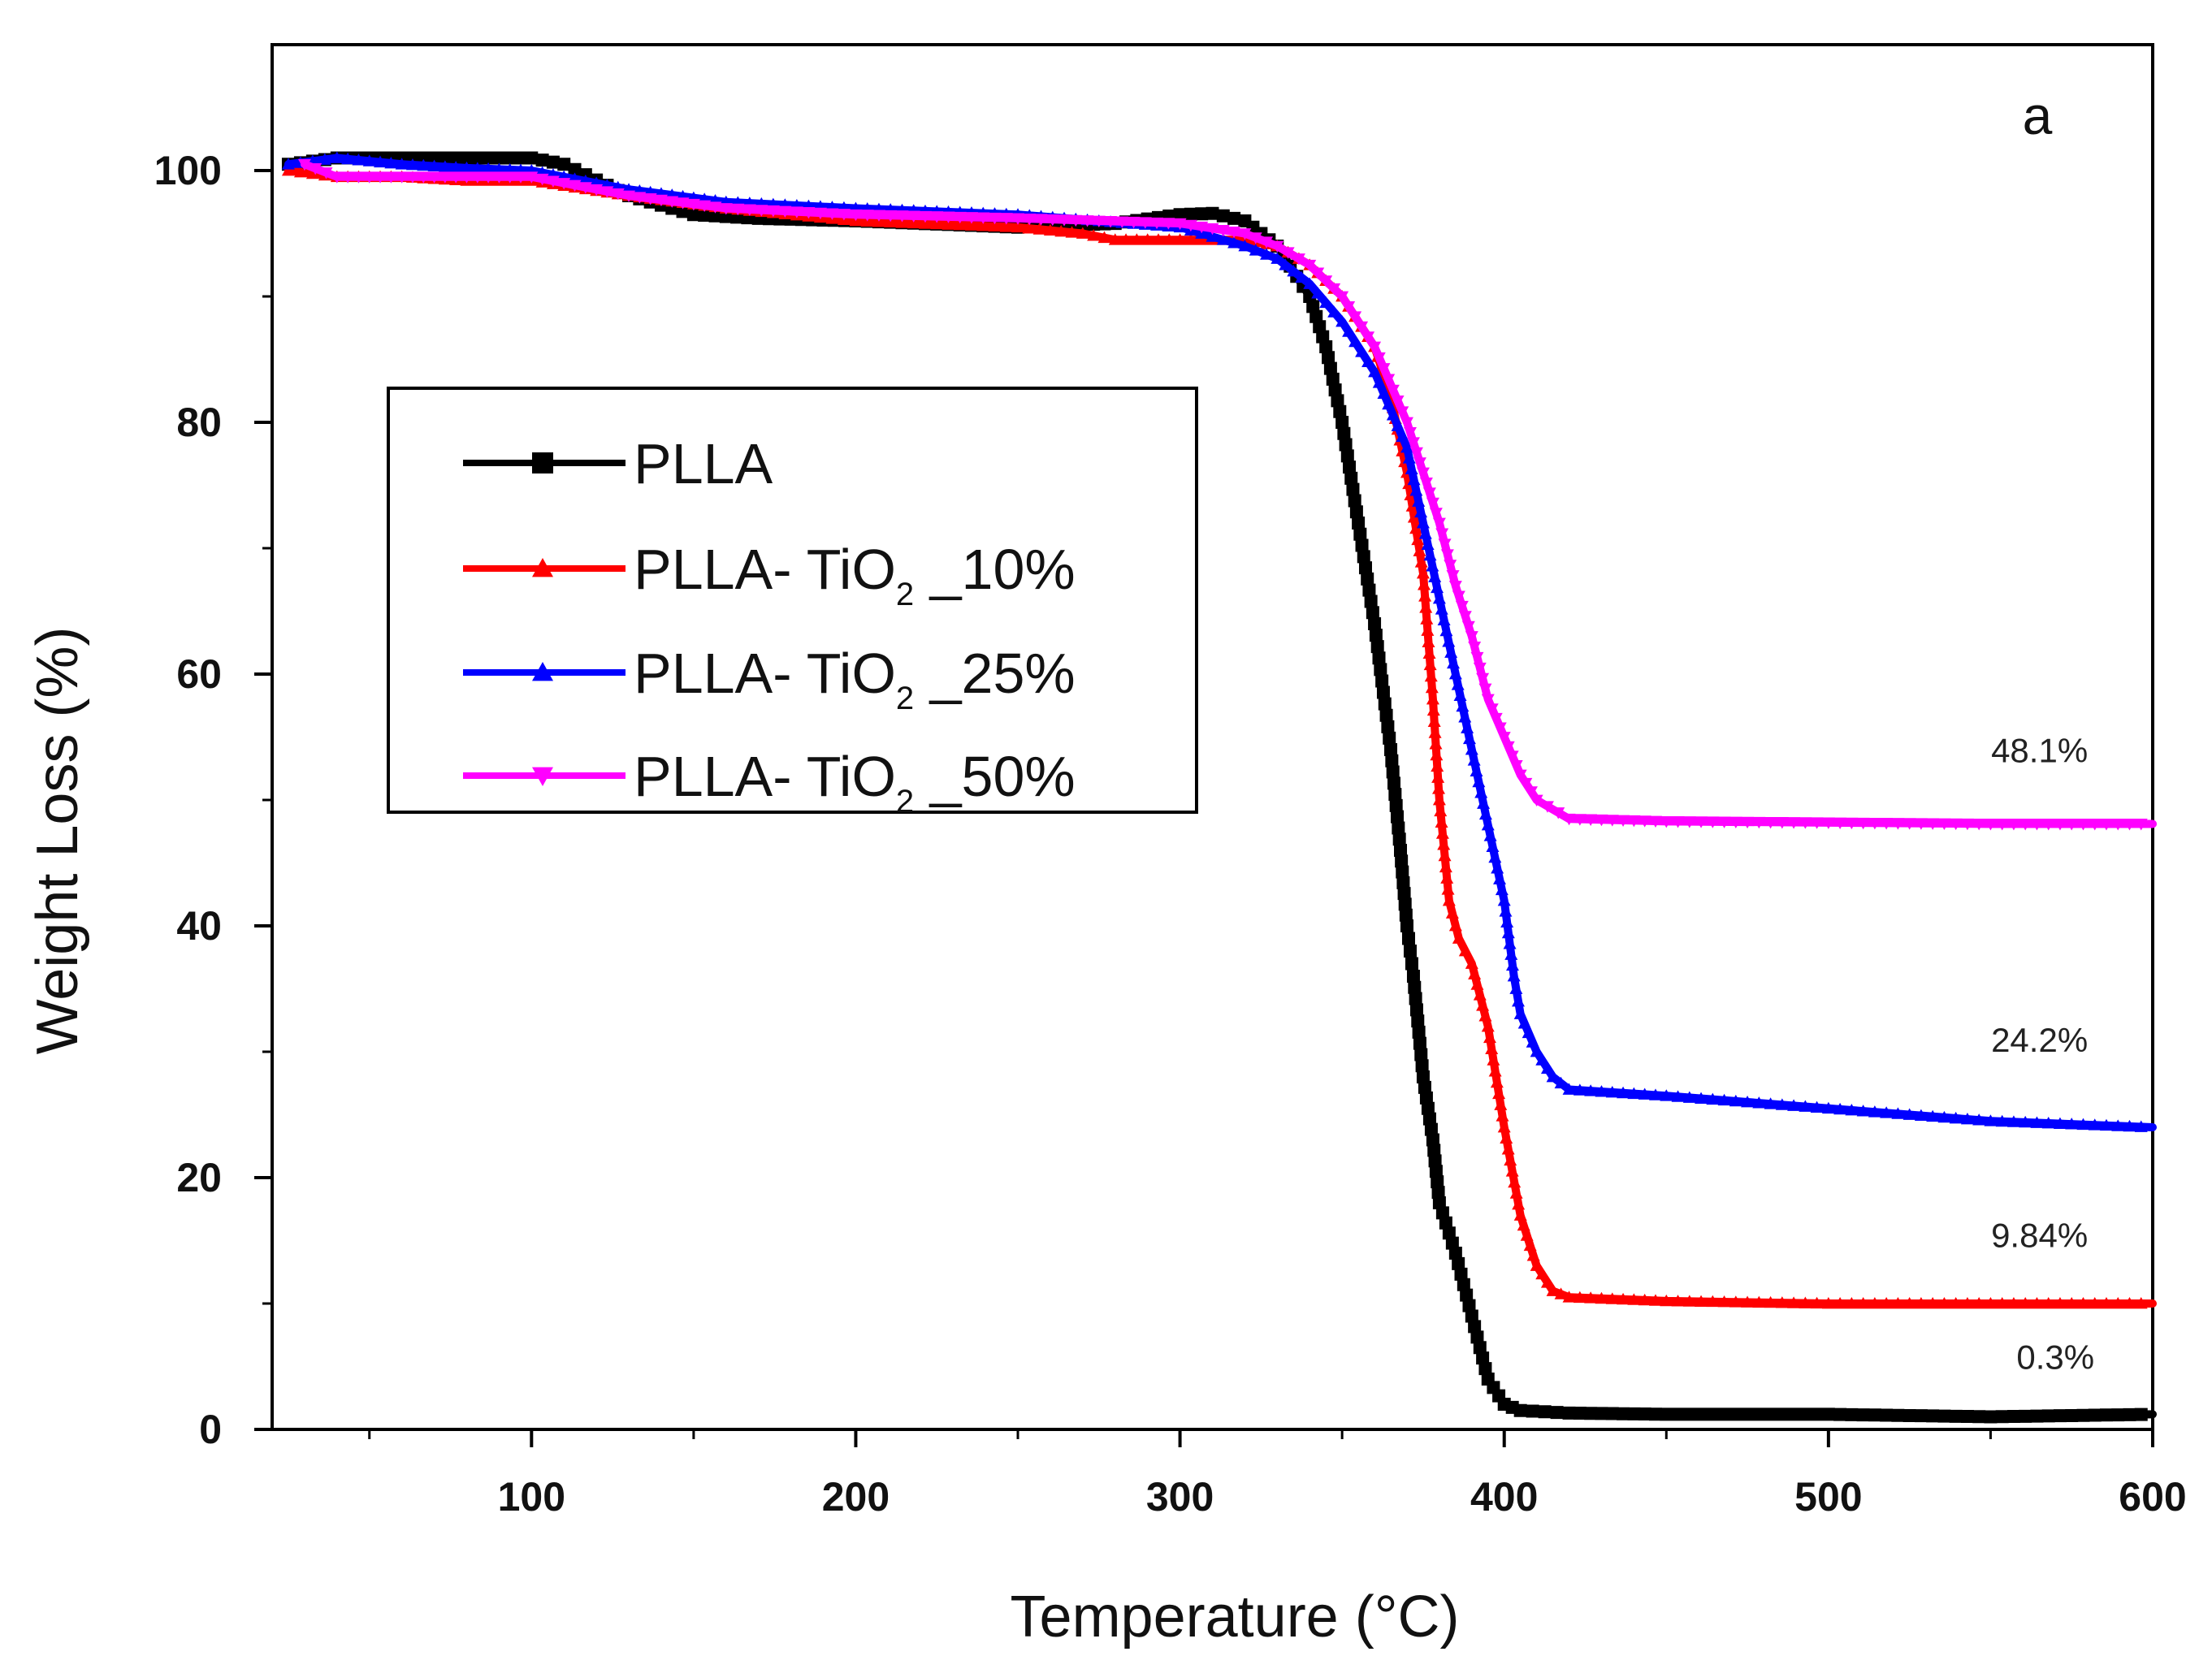  Describe the element at coordinates (199, 1177) in the screenshot. I see `y-tick-label: 20` at that location.